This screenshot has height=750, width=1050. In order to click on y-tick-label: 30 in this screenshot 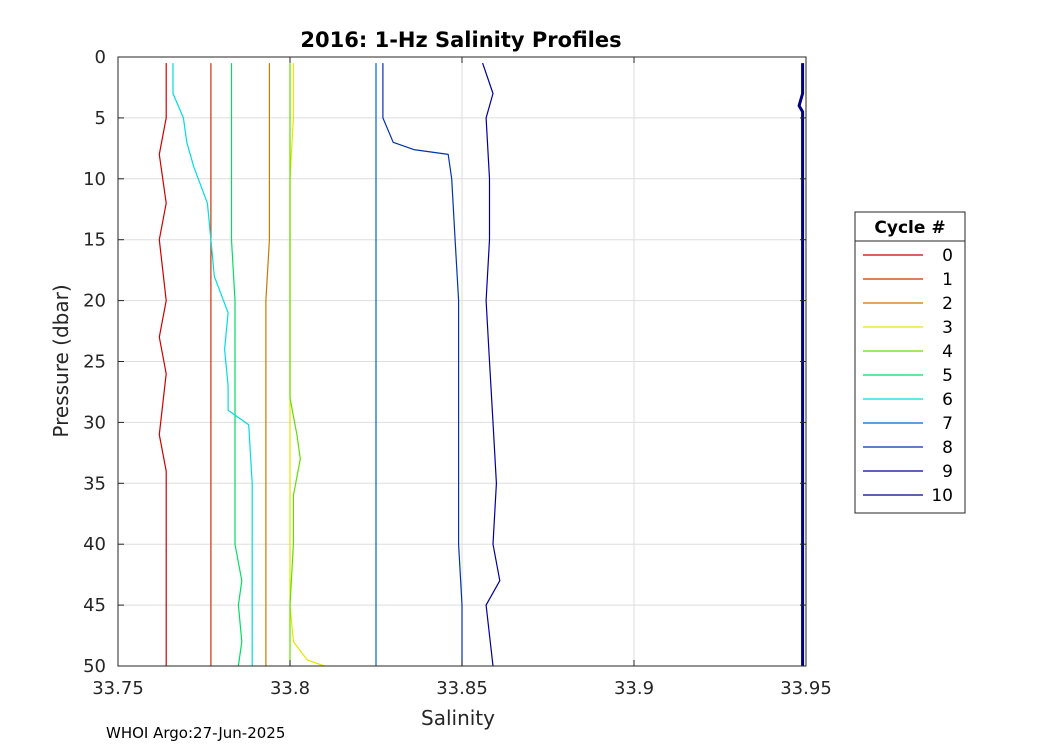, I will do `click(94, 422)`.